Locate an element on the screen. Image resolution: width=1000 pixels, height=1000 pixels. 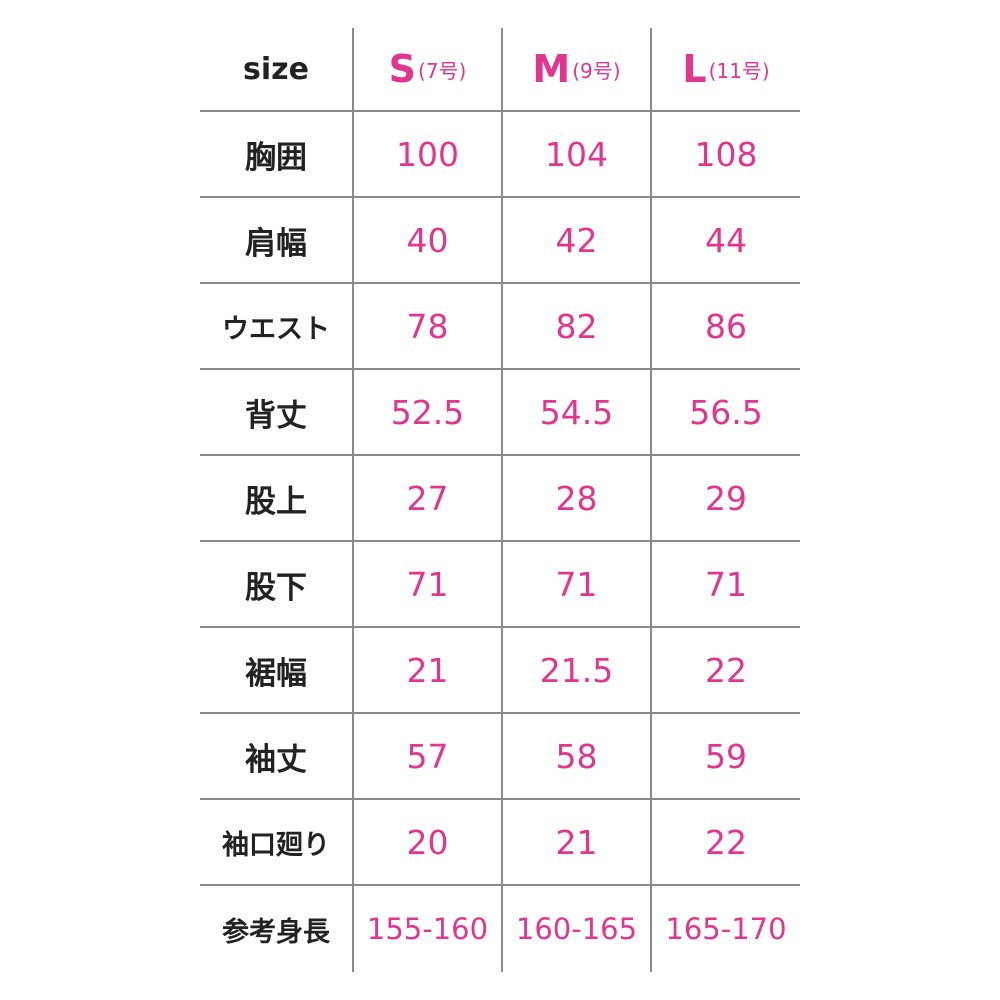
value-cell: 86 is located at coordinates (725, 326).